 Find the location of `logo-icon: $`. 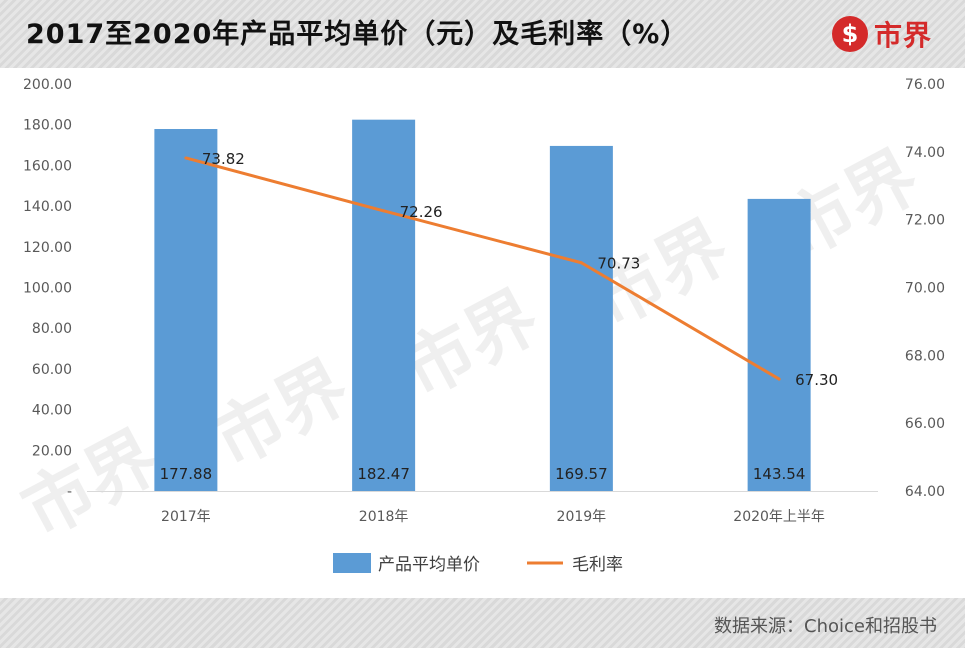

logo-icon: $ is located at coordinates (850, 34).